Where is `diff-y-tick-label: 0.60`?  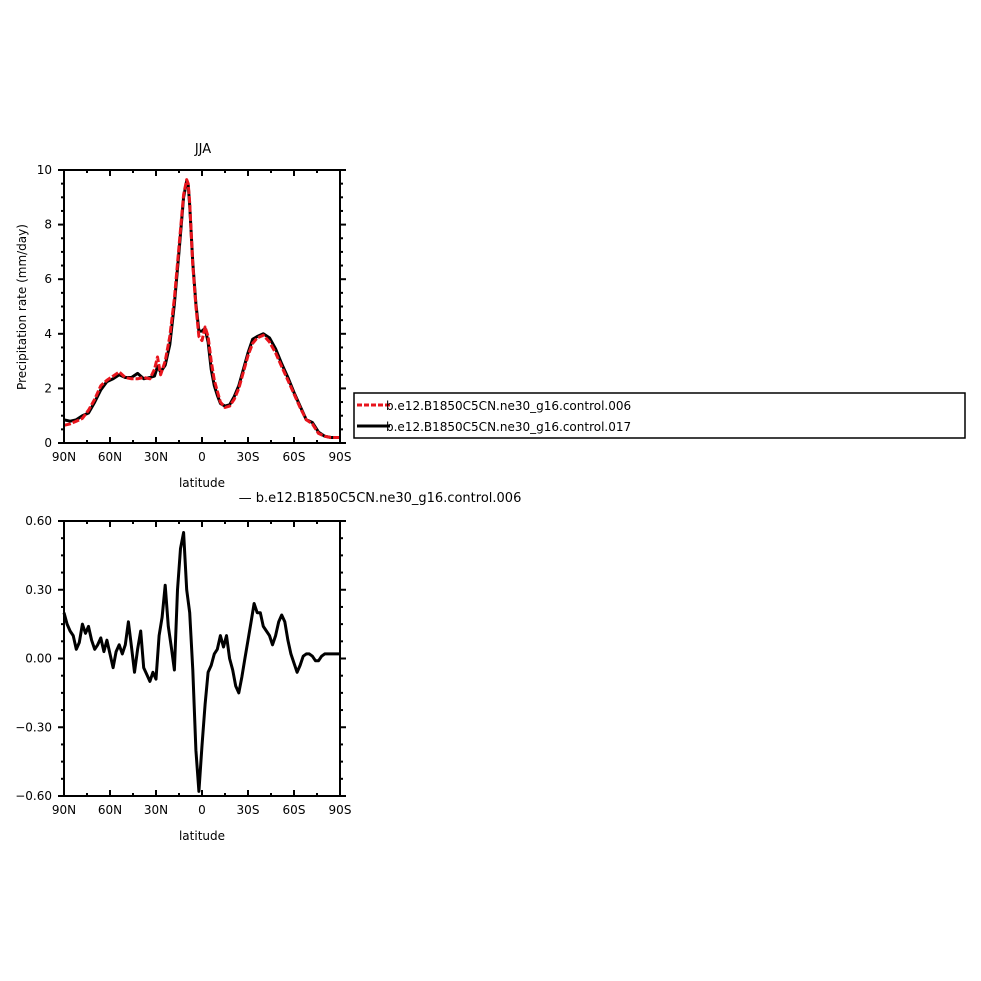
diff-y-tick-label: 0.60 is located at coordinates (38, 521).